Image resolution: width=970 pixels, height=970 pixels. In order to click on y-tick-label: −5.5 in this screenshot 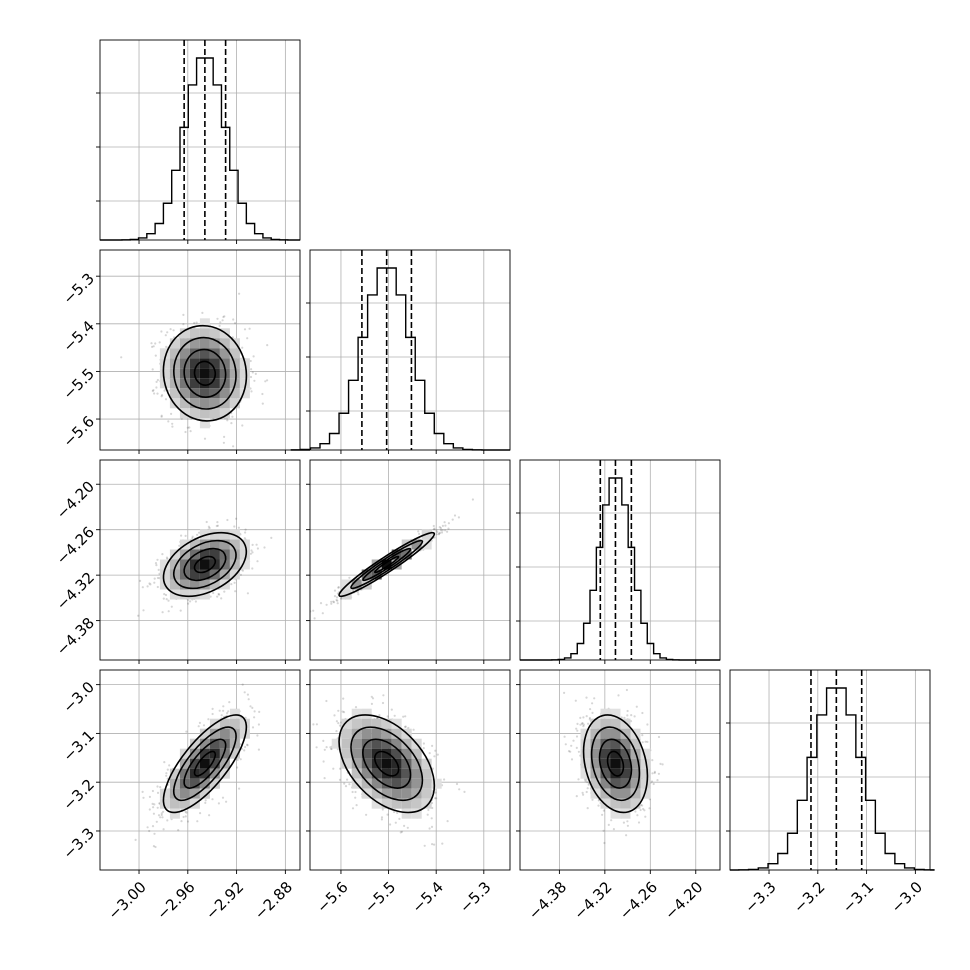, I will do `click(79, 384)`.